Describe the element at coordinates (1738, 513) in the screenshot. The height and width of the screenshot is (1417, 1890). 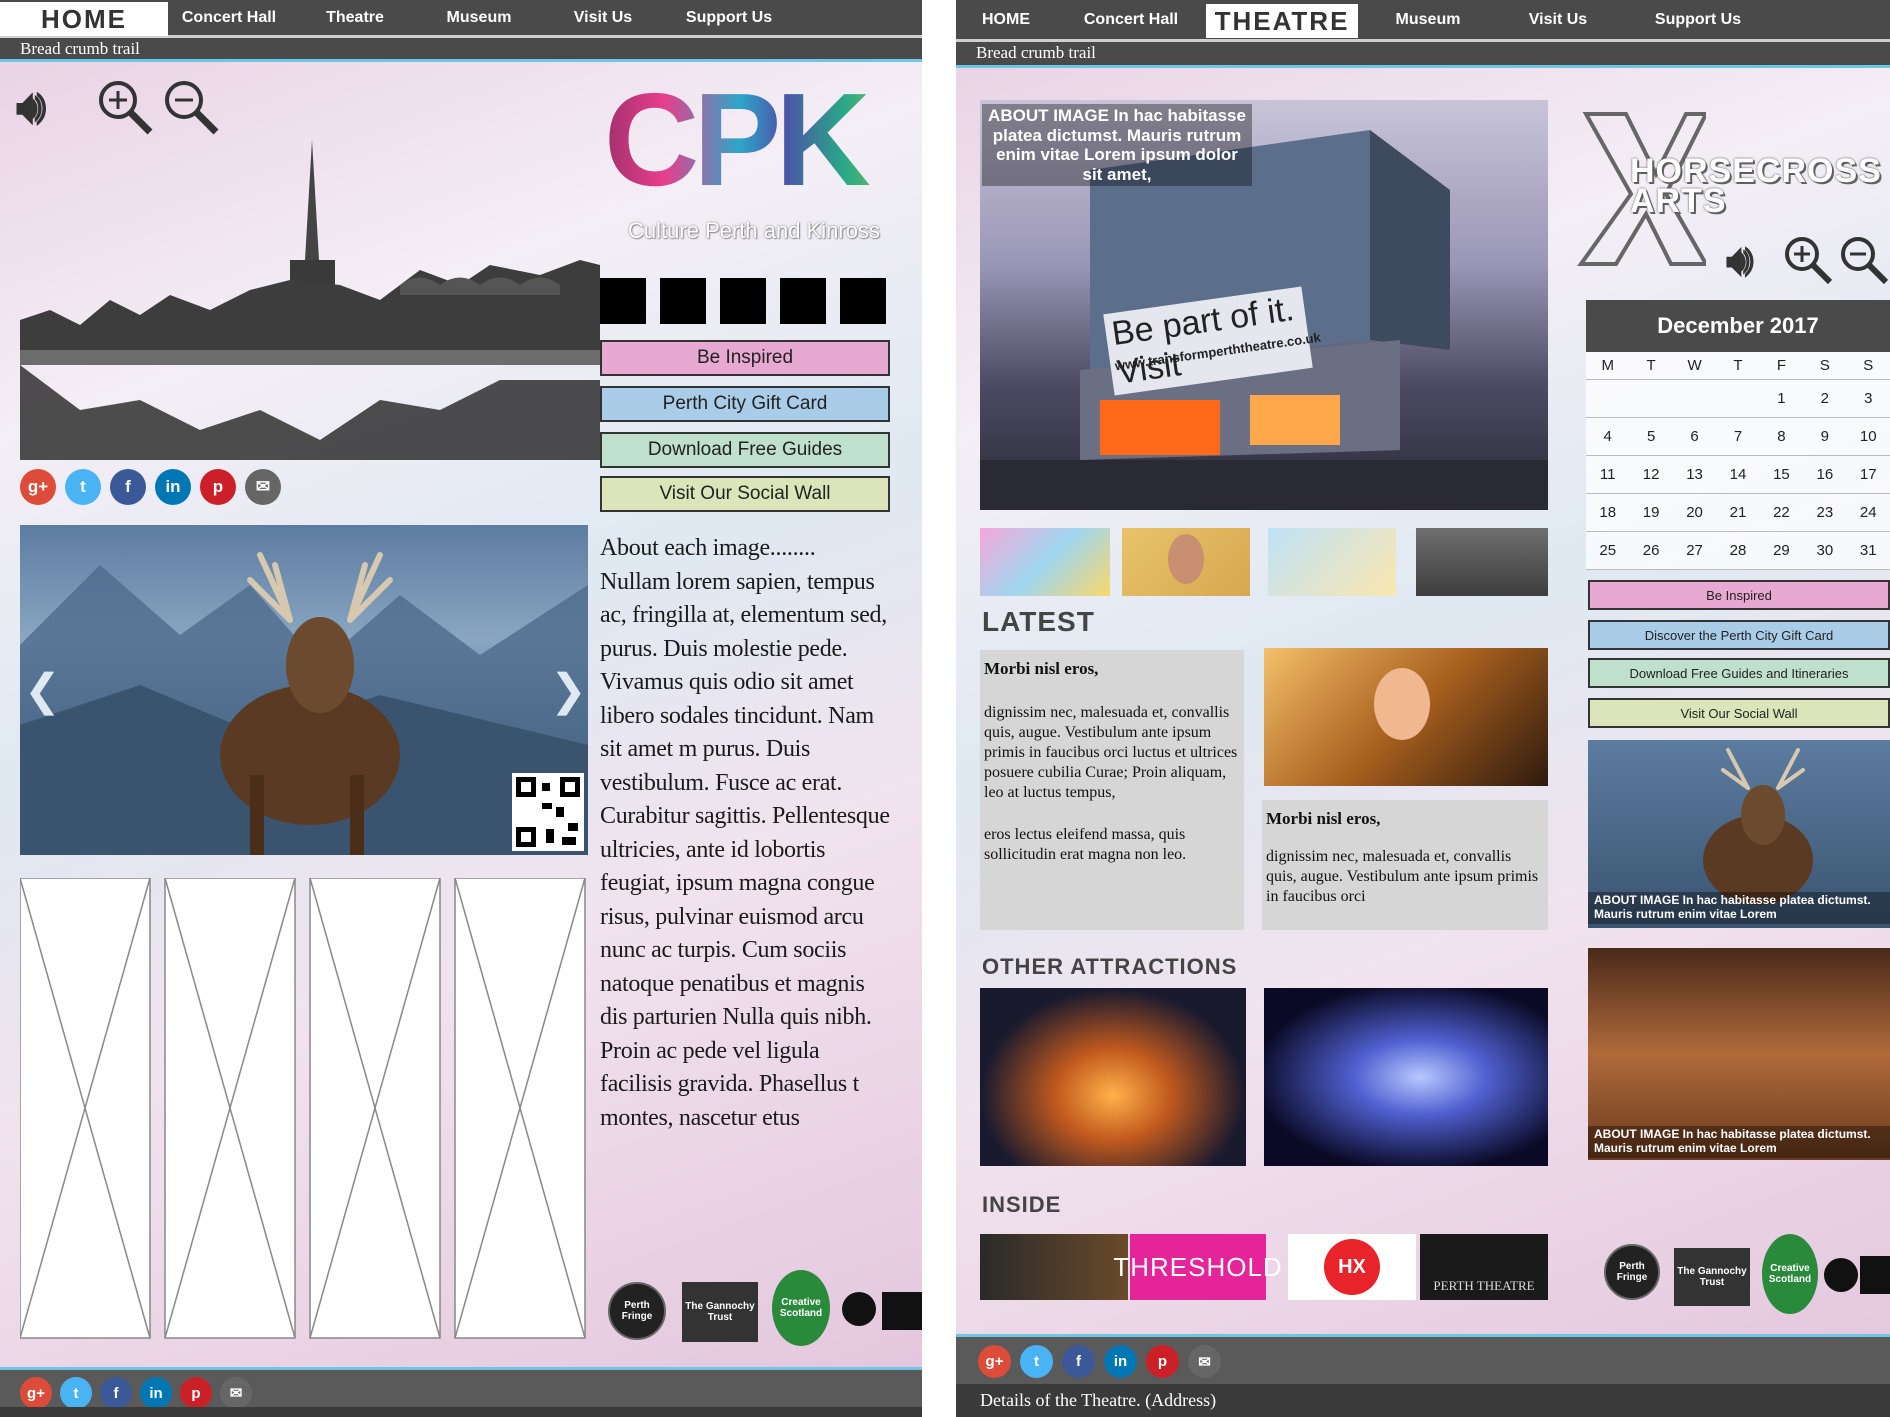
I see `calendar-day: 21` at that location.